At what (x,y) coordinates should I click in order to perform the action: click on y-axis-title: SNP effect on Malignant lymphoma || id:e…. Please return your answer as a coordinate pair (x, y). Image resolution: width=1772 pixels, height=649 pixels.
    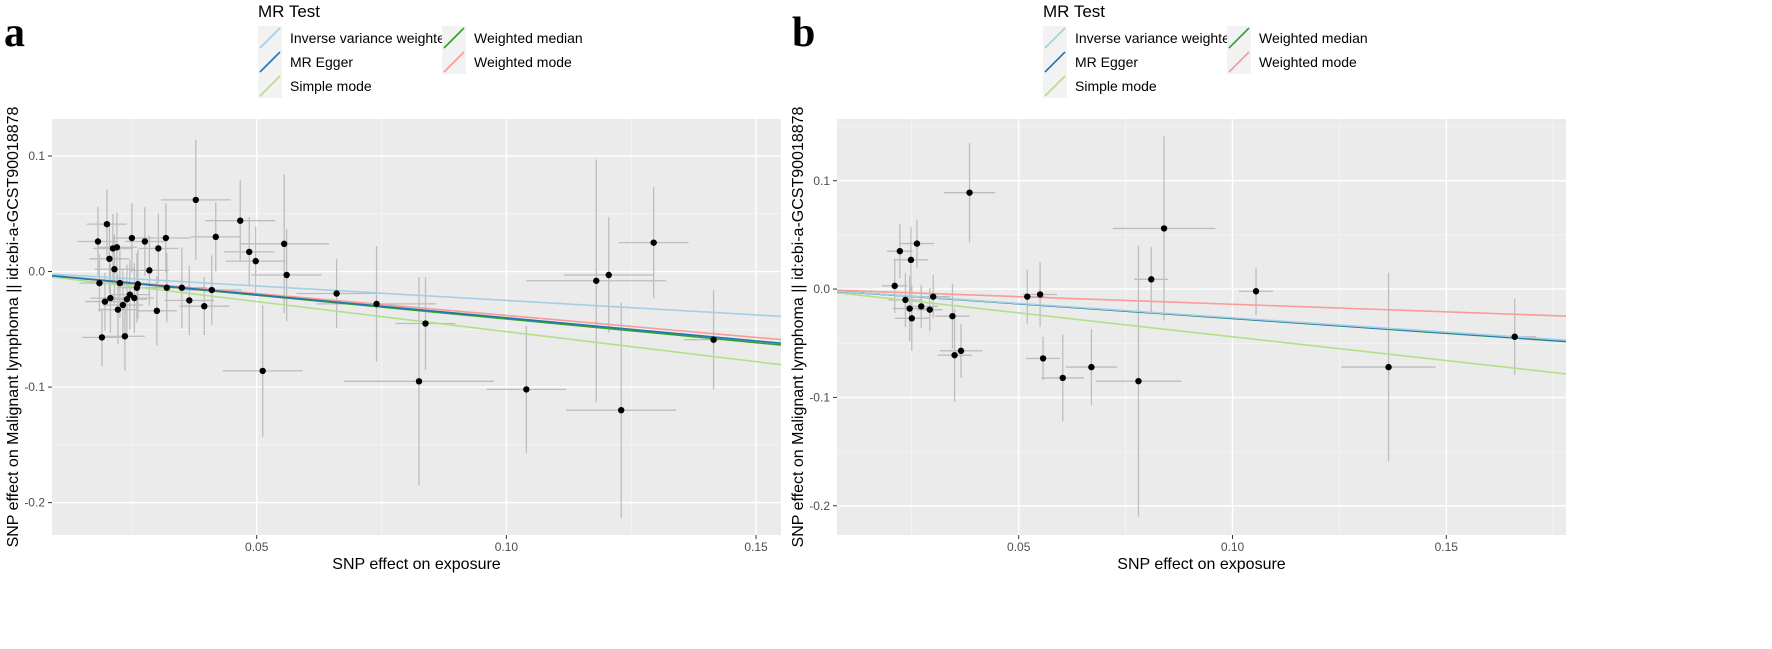
    Looking at the image, I should click on (798, 326).